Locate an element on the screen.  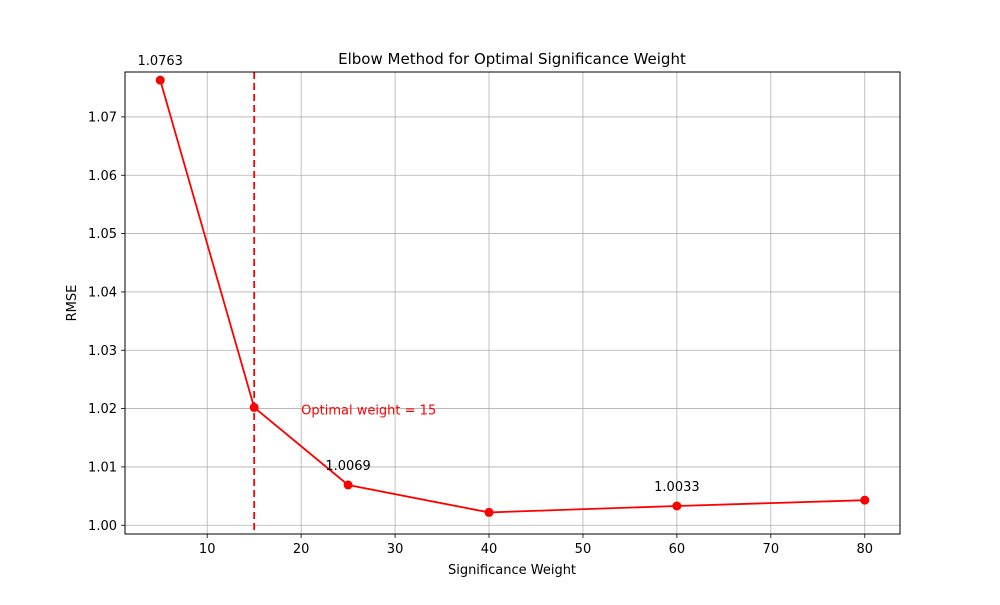
data-label: 1.0069 is located at coordinates (348, 466).